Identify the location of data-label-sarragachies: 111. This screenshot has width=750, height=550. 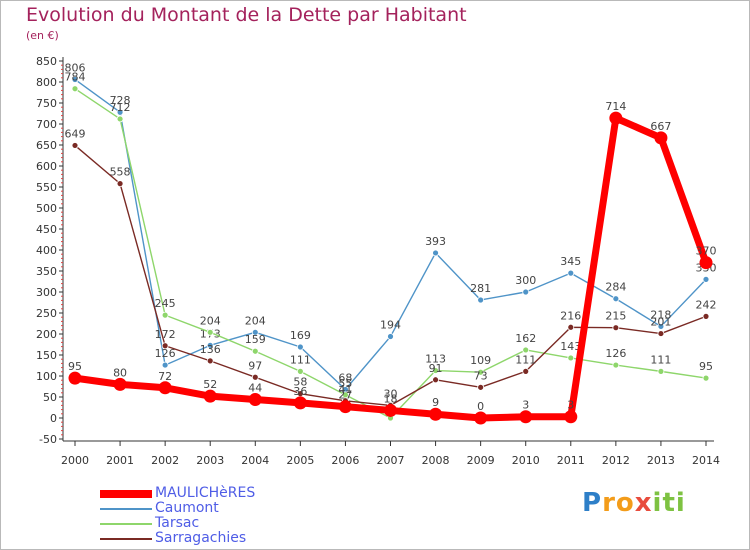
(525, 359).